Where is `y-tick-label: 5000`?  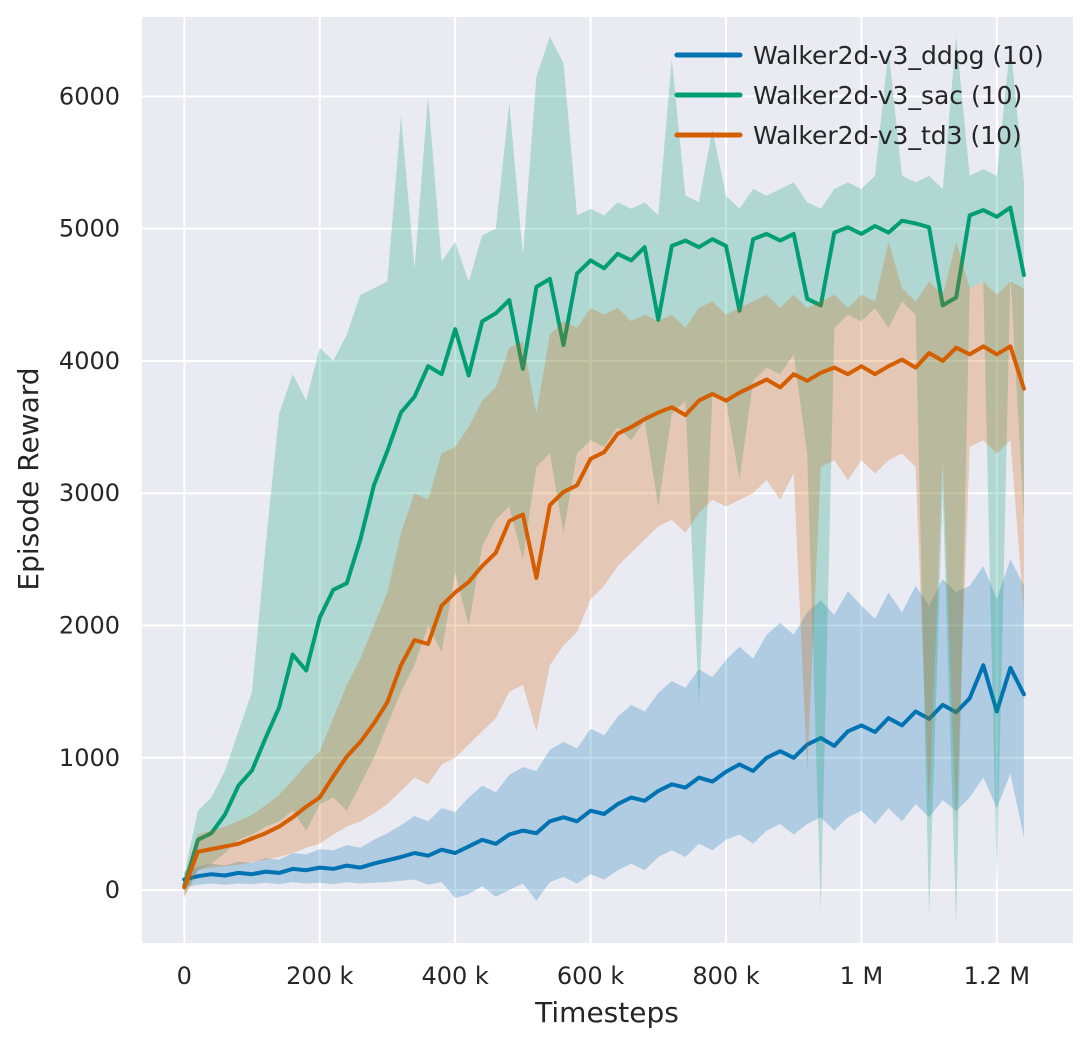
y-tick-label: 5000 is located at coordinates (89, 229).